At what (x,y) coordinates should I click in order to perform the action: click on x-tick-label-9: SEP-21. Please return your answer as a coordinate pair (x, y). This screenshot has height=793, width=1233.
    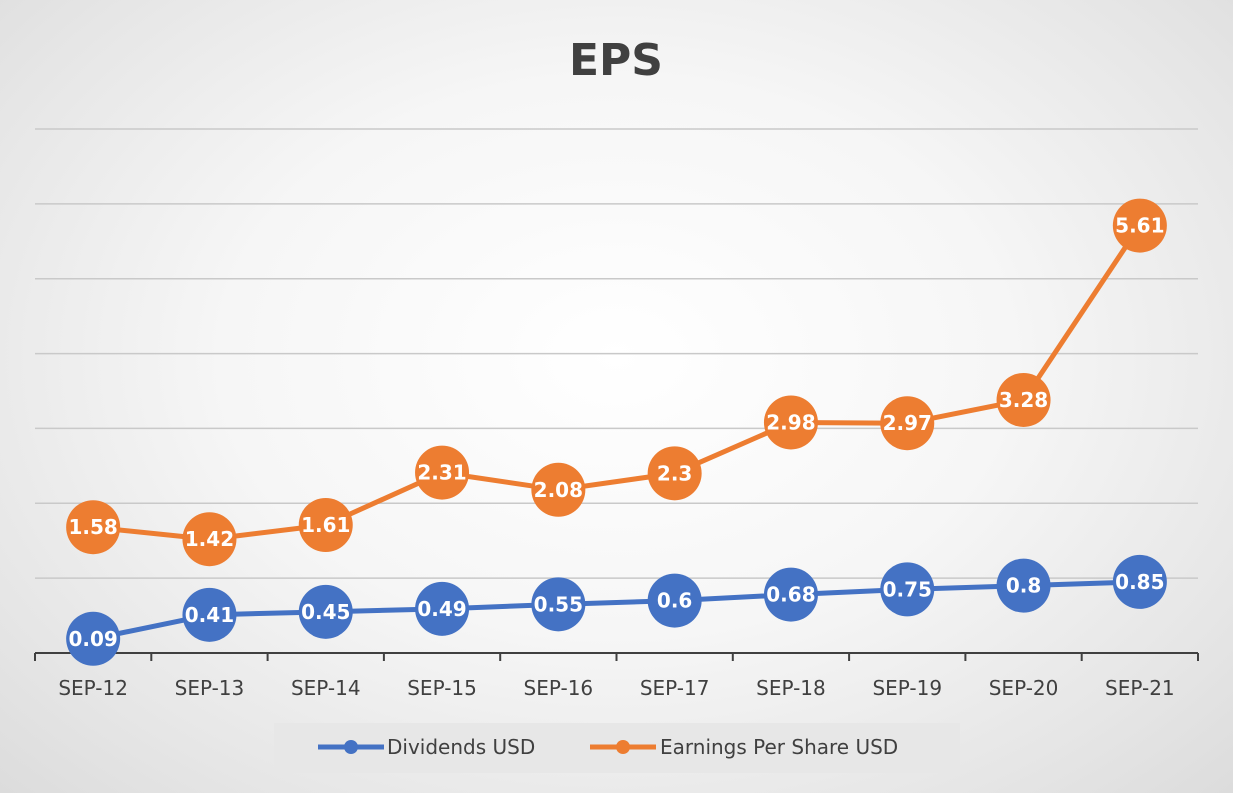
    Looking at the image, I should click on (1140, 688).